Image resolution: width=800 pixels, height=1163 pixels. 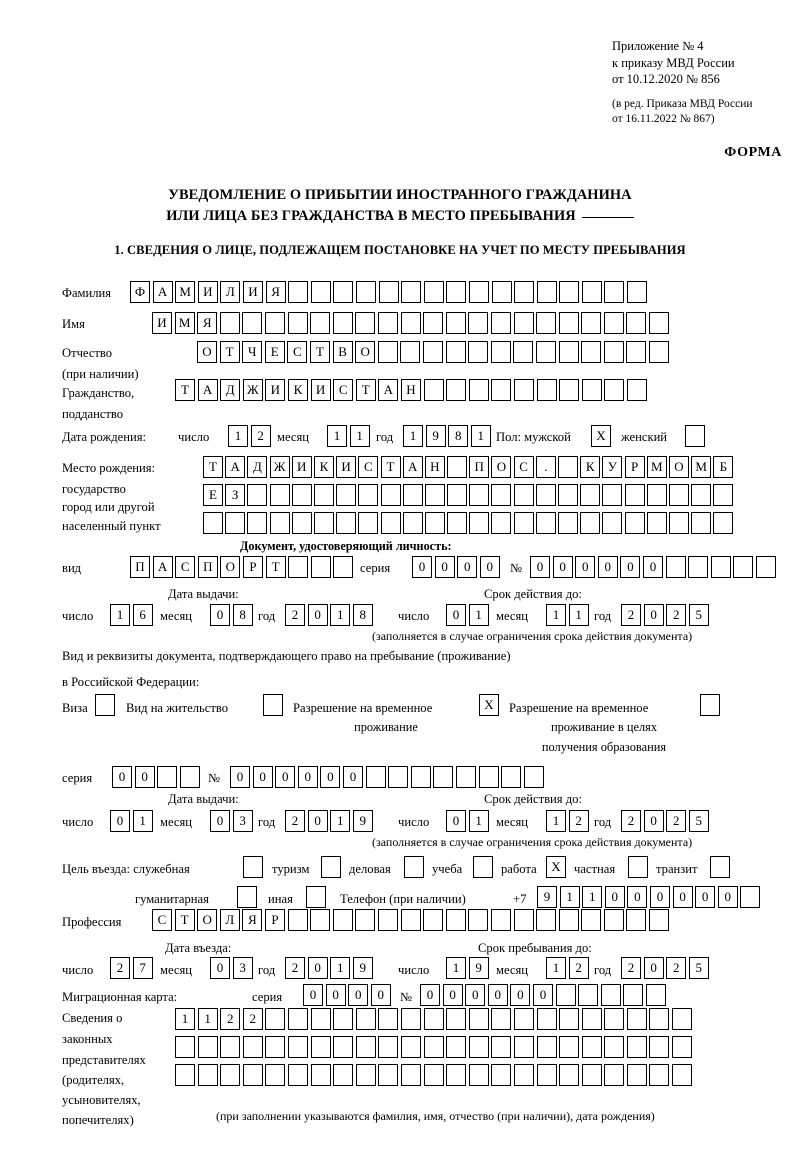 What do you see at coordinates (229, 920) in the screenshot?
I see `char-cell: Л` at bounding box center [229, 920].